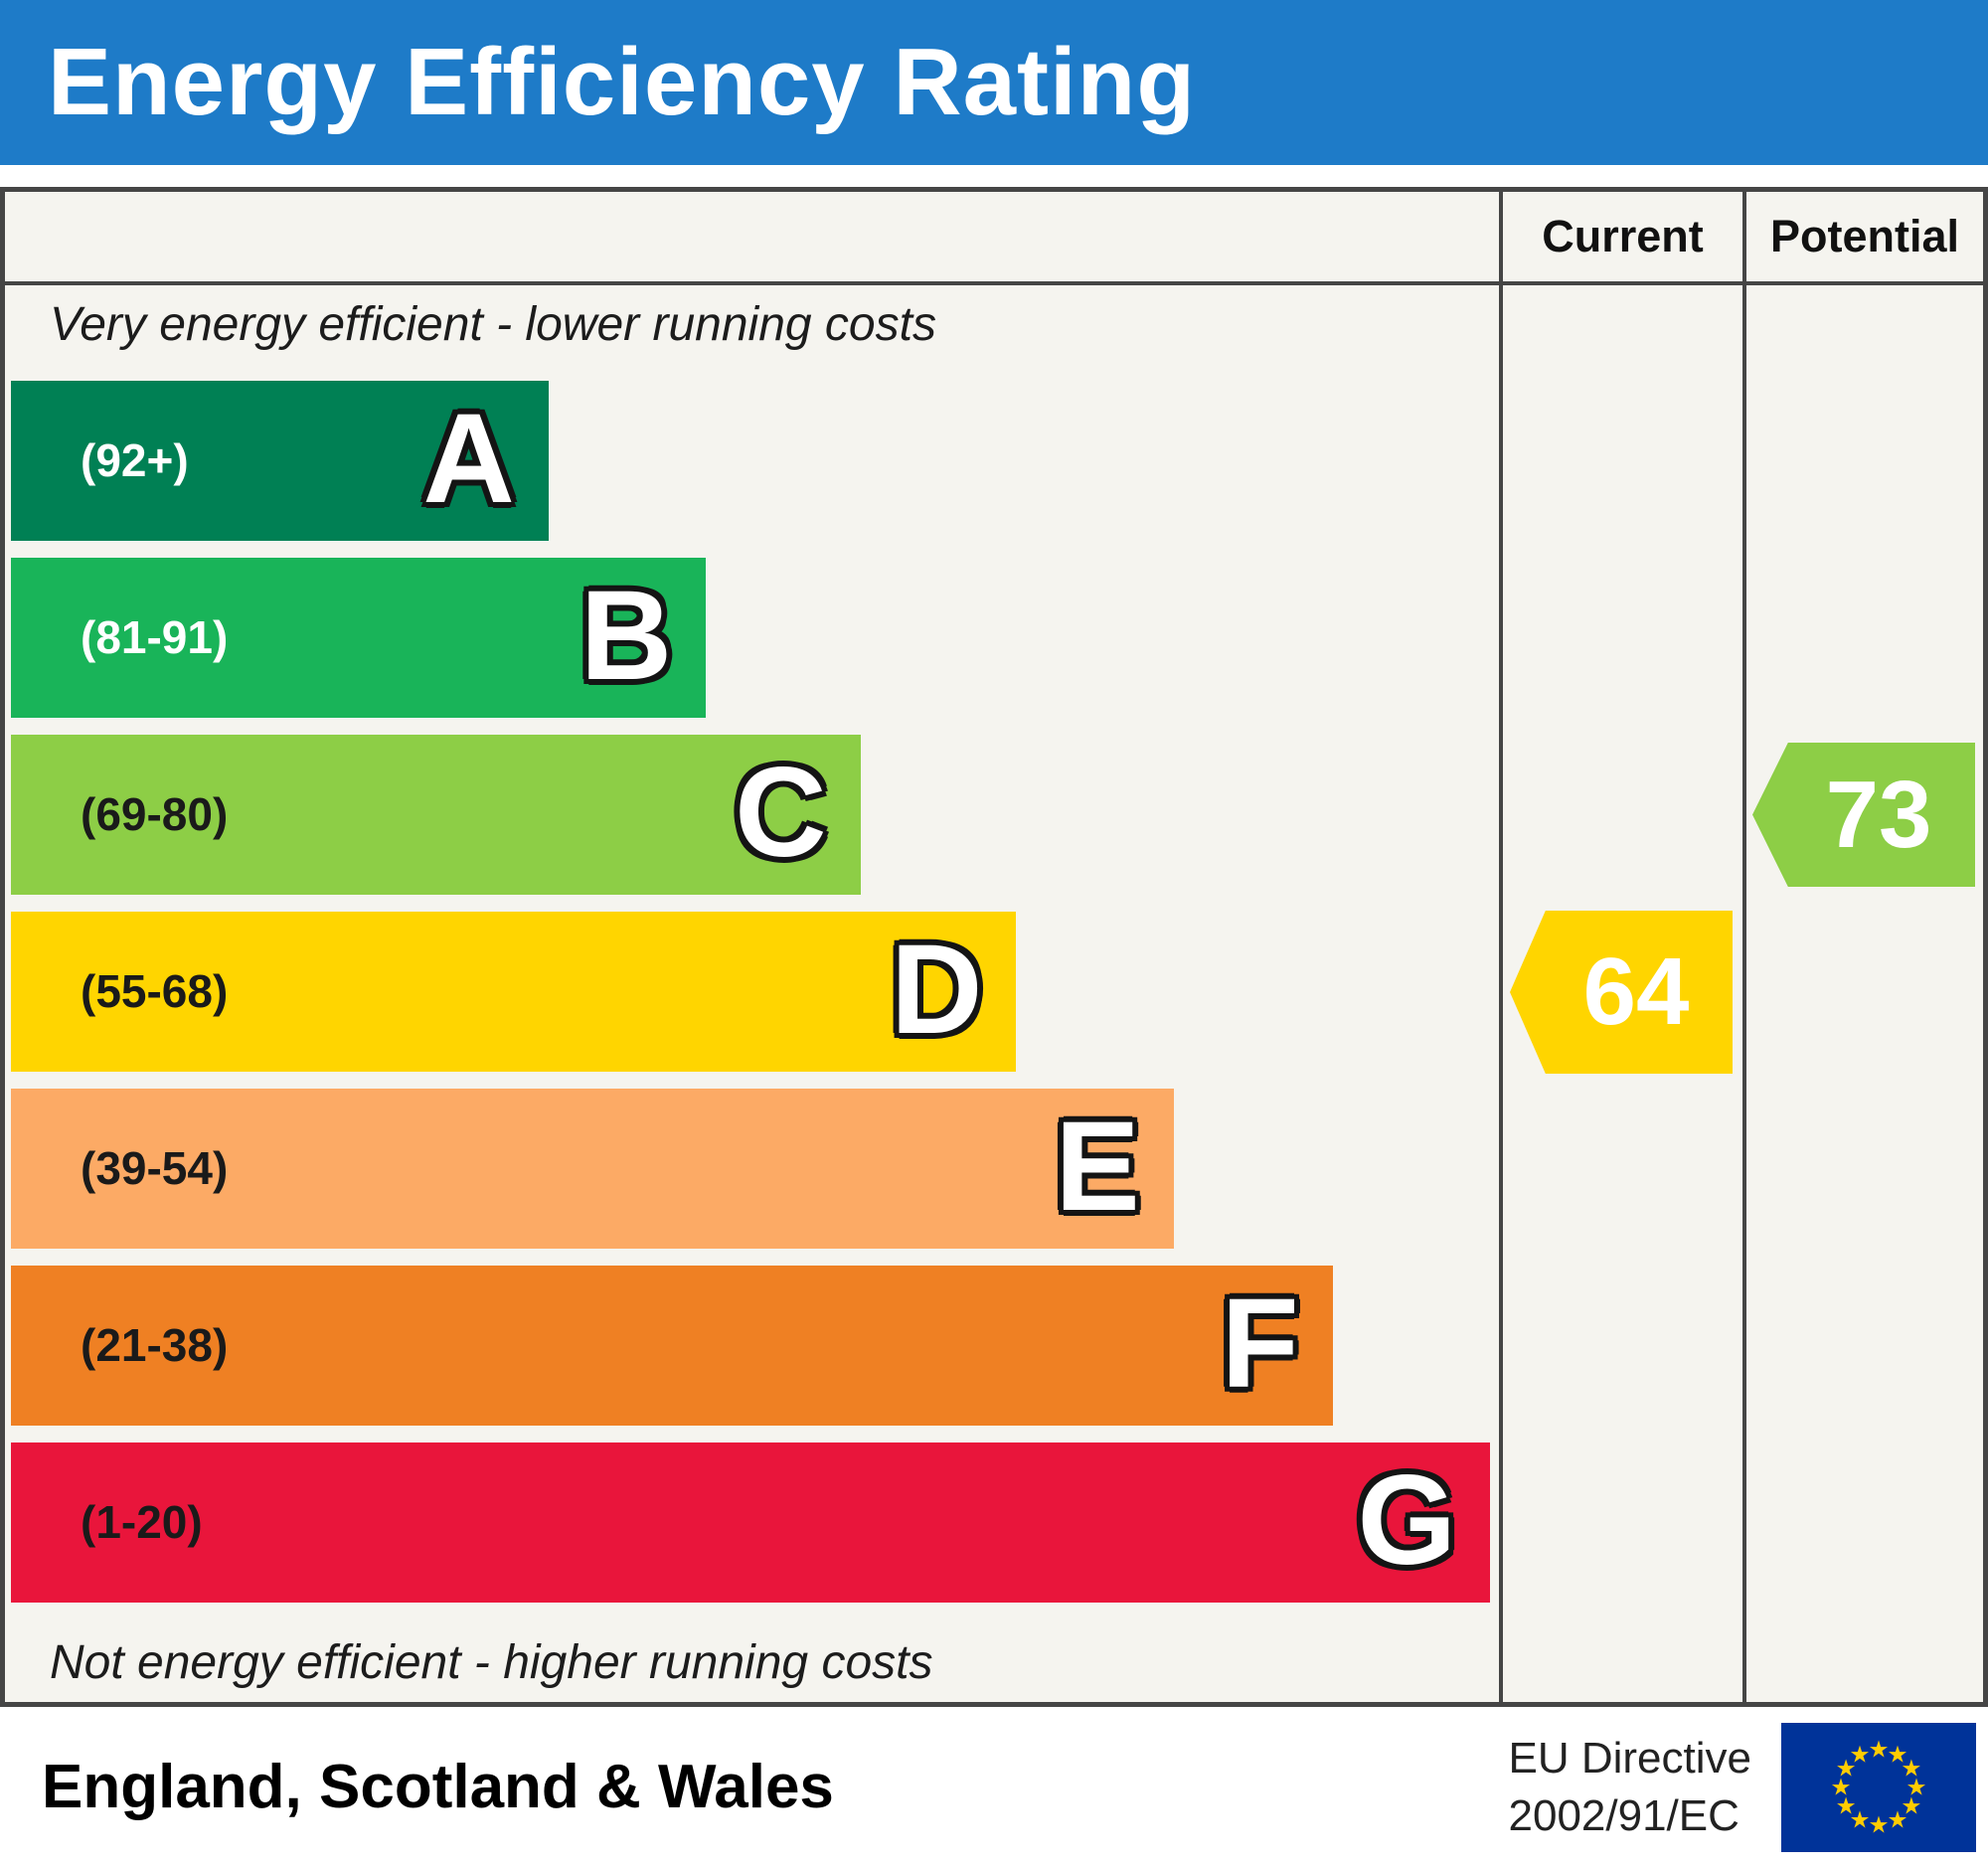 This screenshot has height=1867, width=1988. What do you see at coordinates (1260, 1344) in the screenshot?
I see `band-letter: F` at bounding box center [1260, 1344].